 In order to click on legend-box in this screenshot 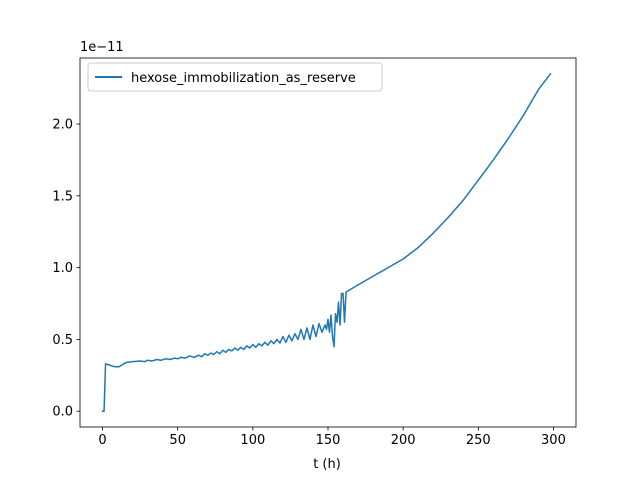, I will do `click(235, 77)`.